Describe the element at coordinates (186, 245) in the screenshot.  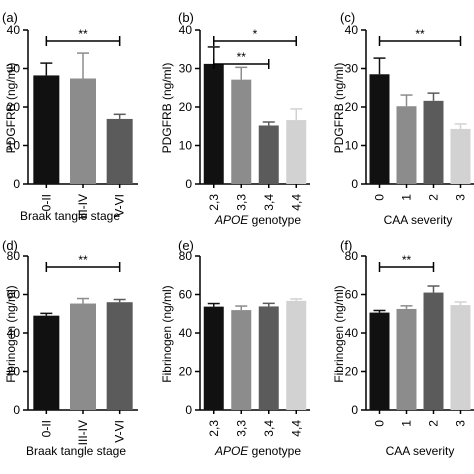
I see `panel-label: (e)` at that location.